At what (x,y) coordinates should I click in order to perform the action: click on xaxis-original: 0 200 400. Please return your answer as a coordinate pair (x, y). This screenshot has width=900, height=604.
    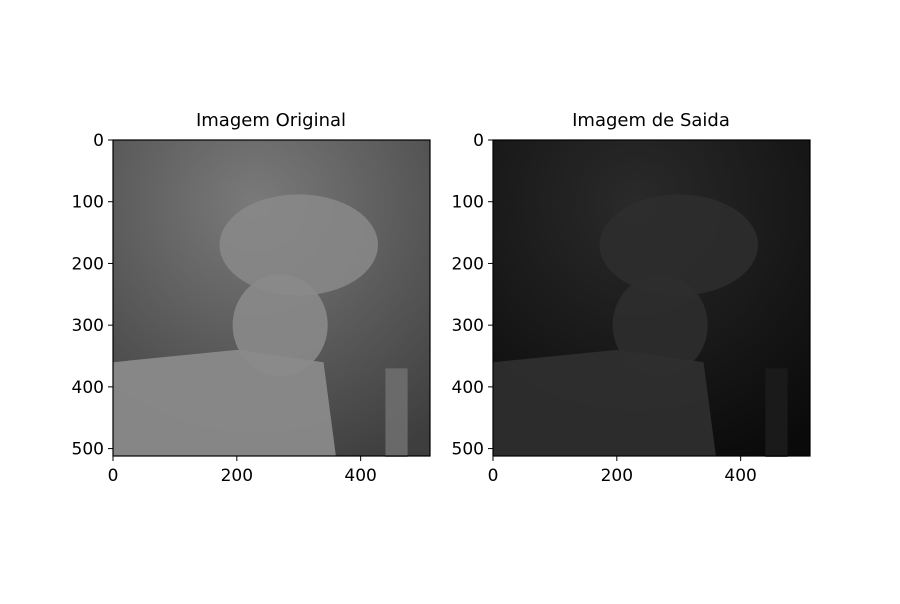
    Looking at the image, I should click on (242, 471).